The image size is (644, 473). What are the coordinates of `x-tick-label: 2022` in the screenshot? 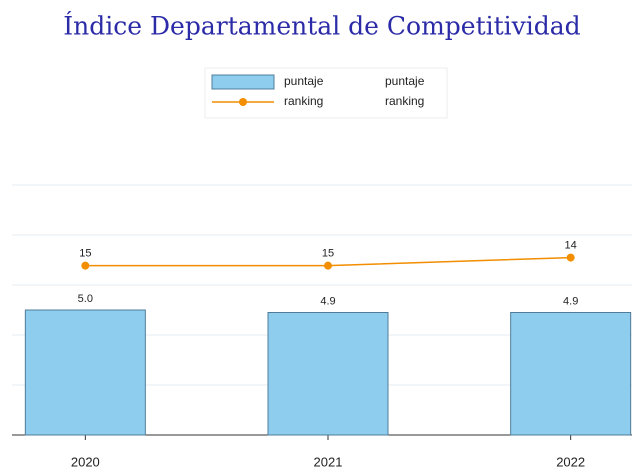 It's located at (570, 461).